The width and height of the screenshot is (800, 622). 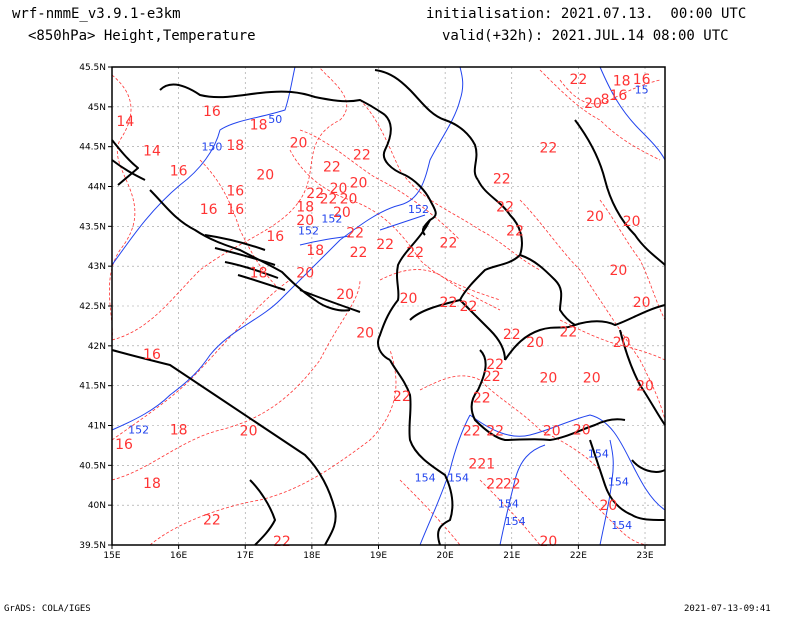 What do you see at coordinates (245, 556) in the screenshot?
I see `lon-tick-label: 17E` at bounding box center [245, 556].